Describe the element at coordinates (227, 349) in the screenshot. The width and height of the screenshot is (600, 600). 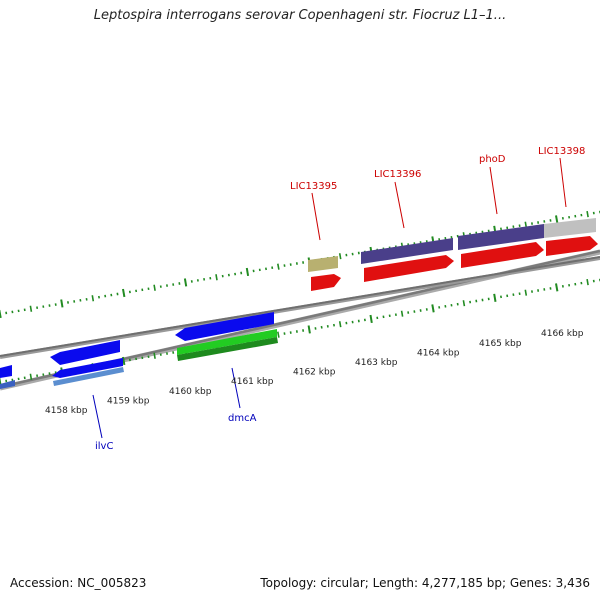
I see `gene-dmcA-sub` at that location.